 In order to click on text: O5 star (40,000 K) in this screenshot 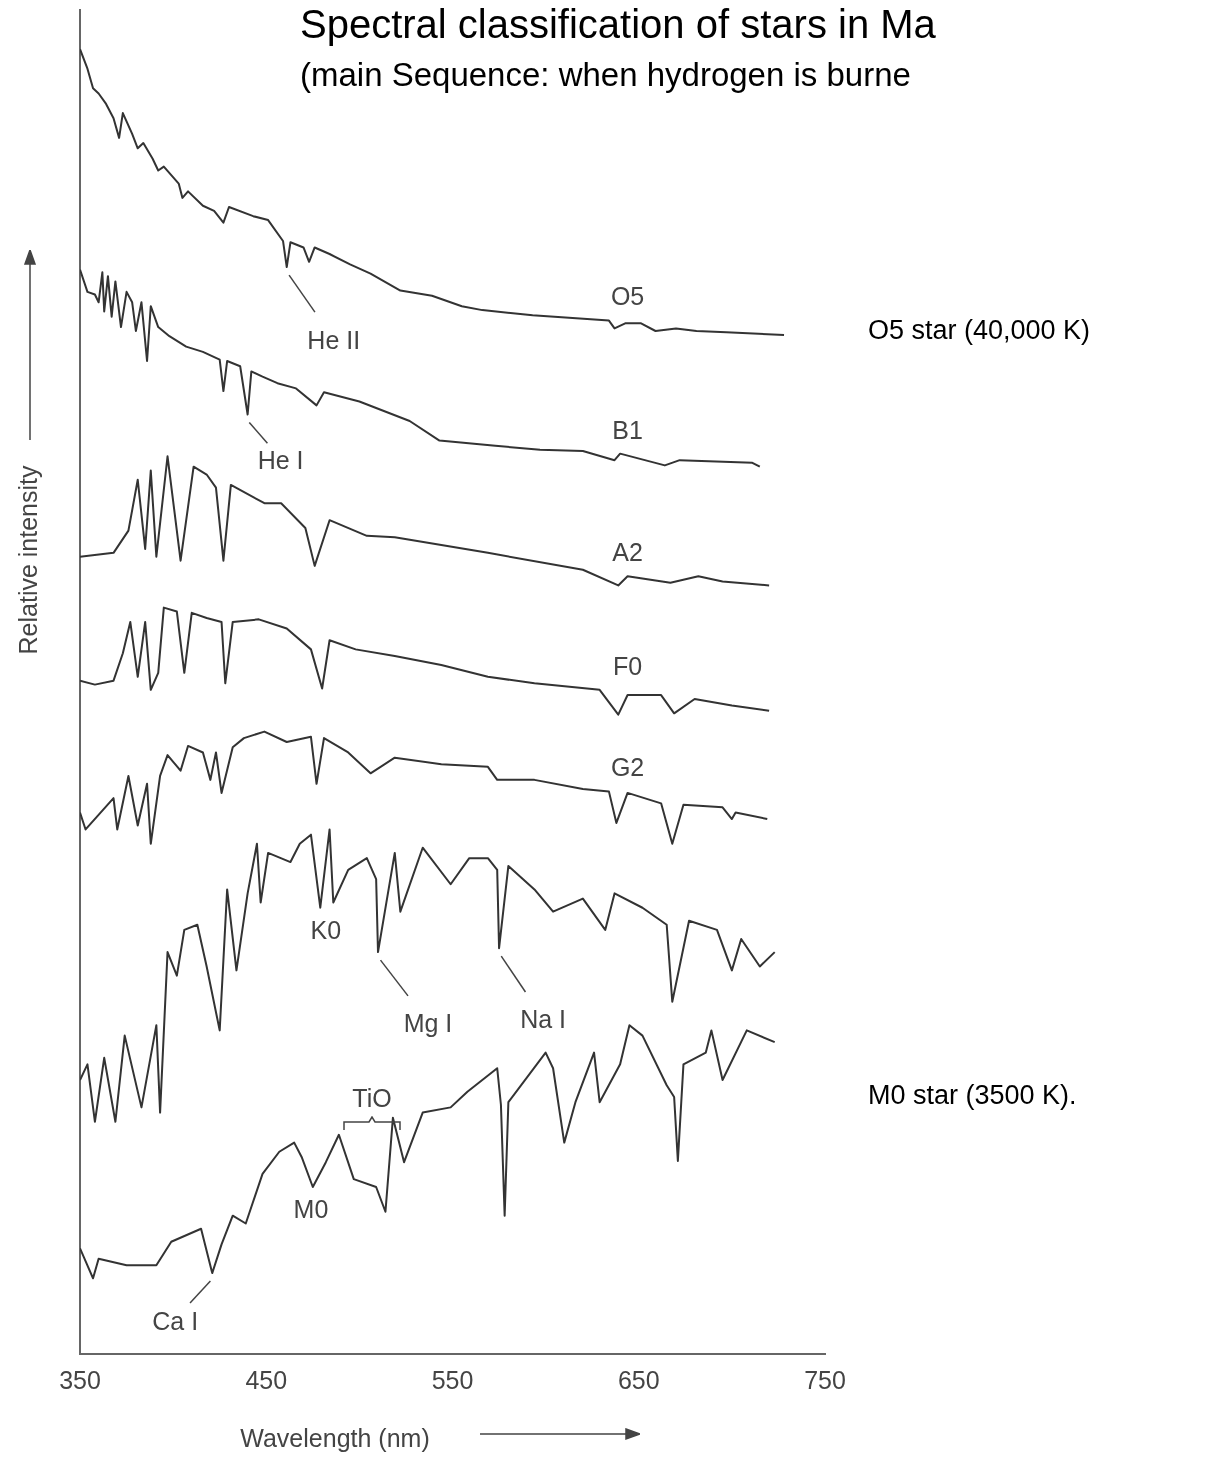, I will do `click(979, 330)`.